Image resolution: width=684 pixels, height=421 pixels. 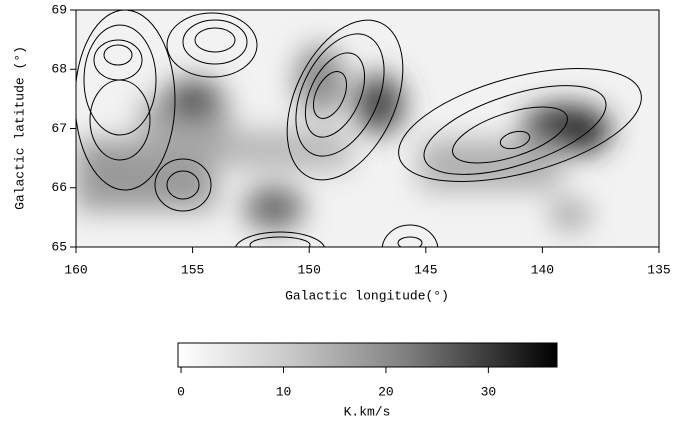 What do you see at coordinates (75, 269) in the screenshot?
I see `x-tick-label: 160` at bounding box center [75, 269].